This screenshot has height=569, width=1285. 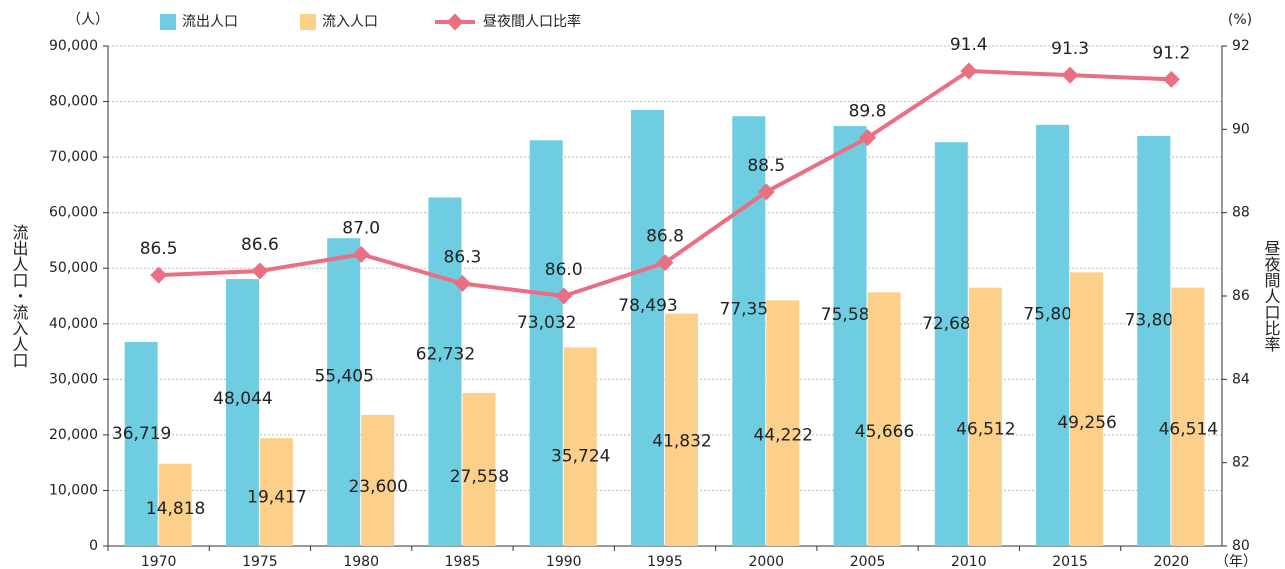 I want to click on y-tick-label: 70,000, so click(x=73, y=157).